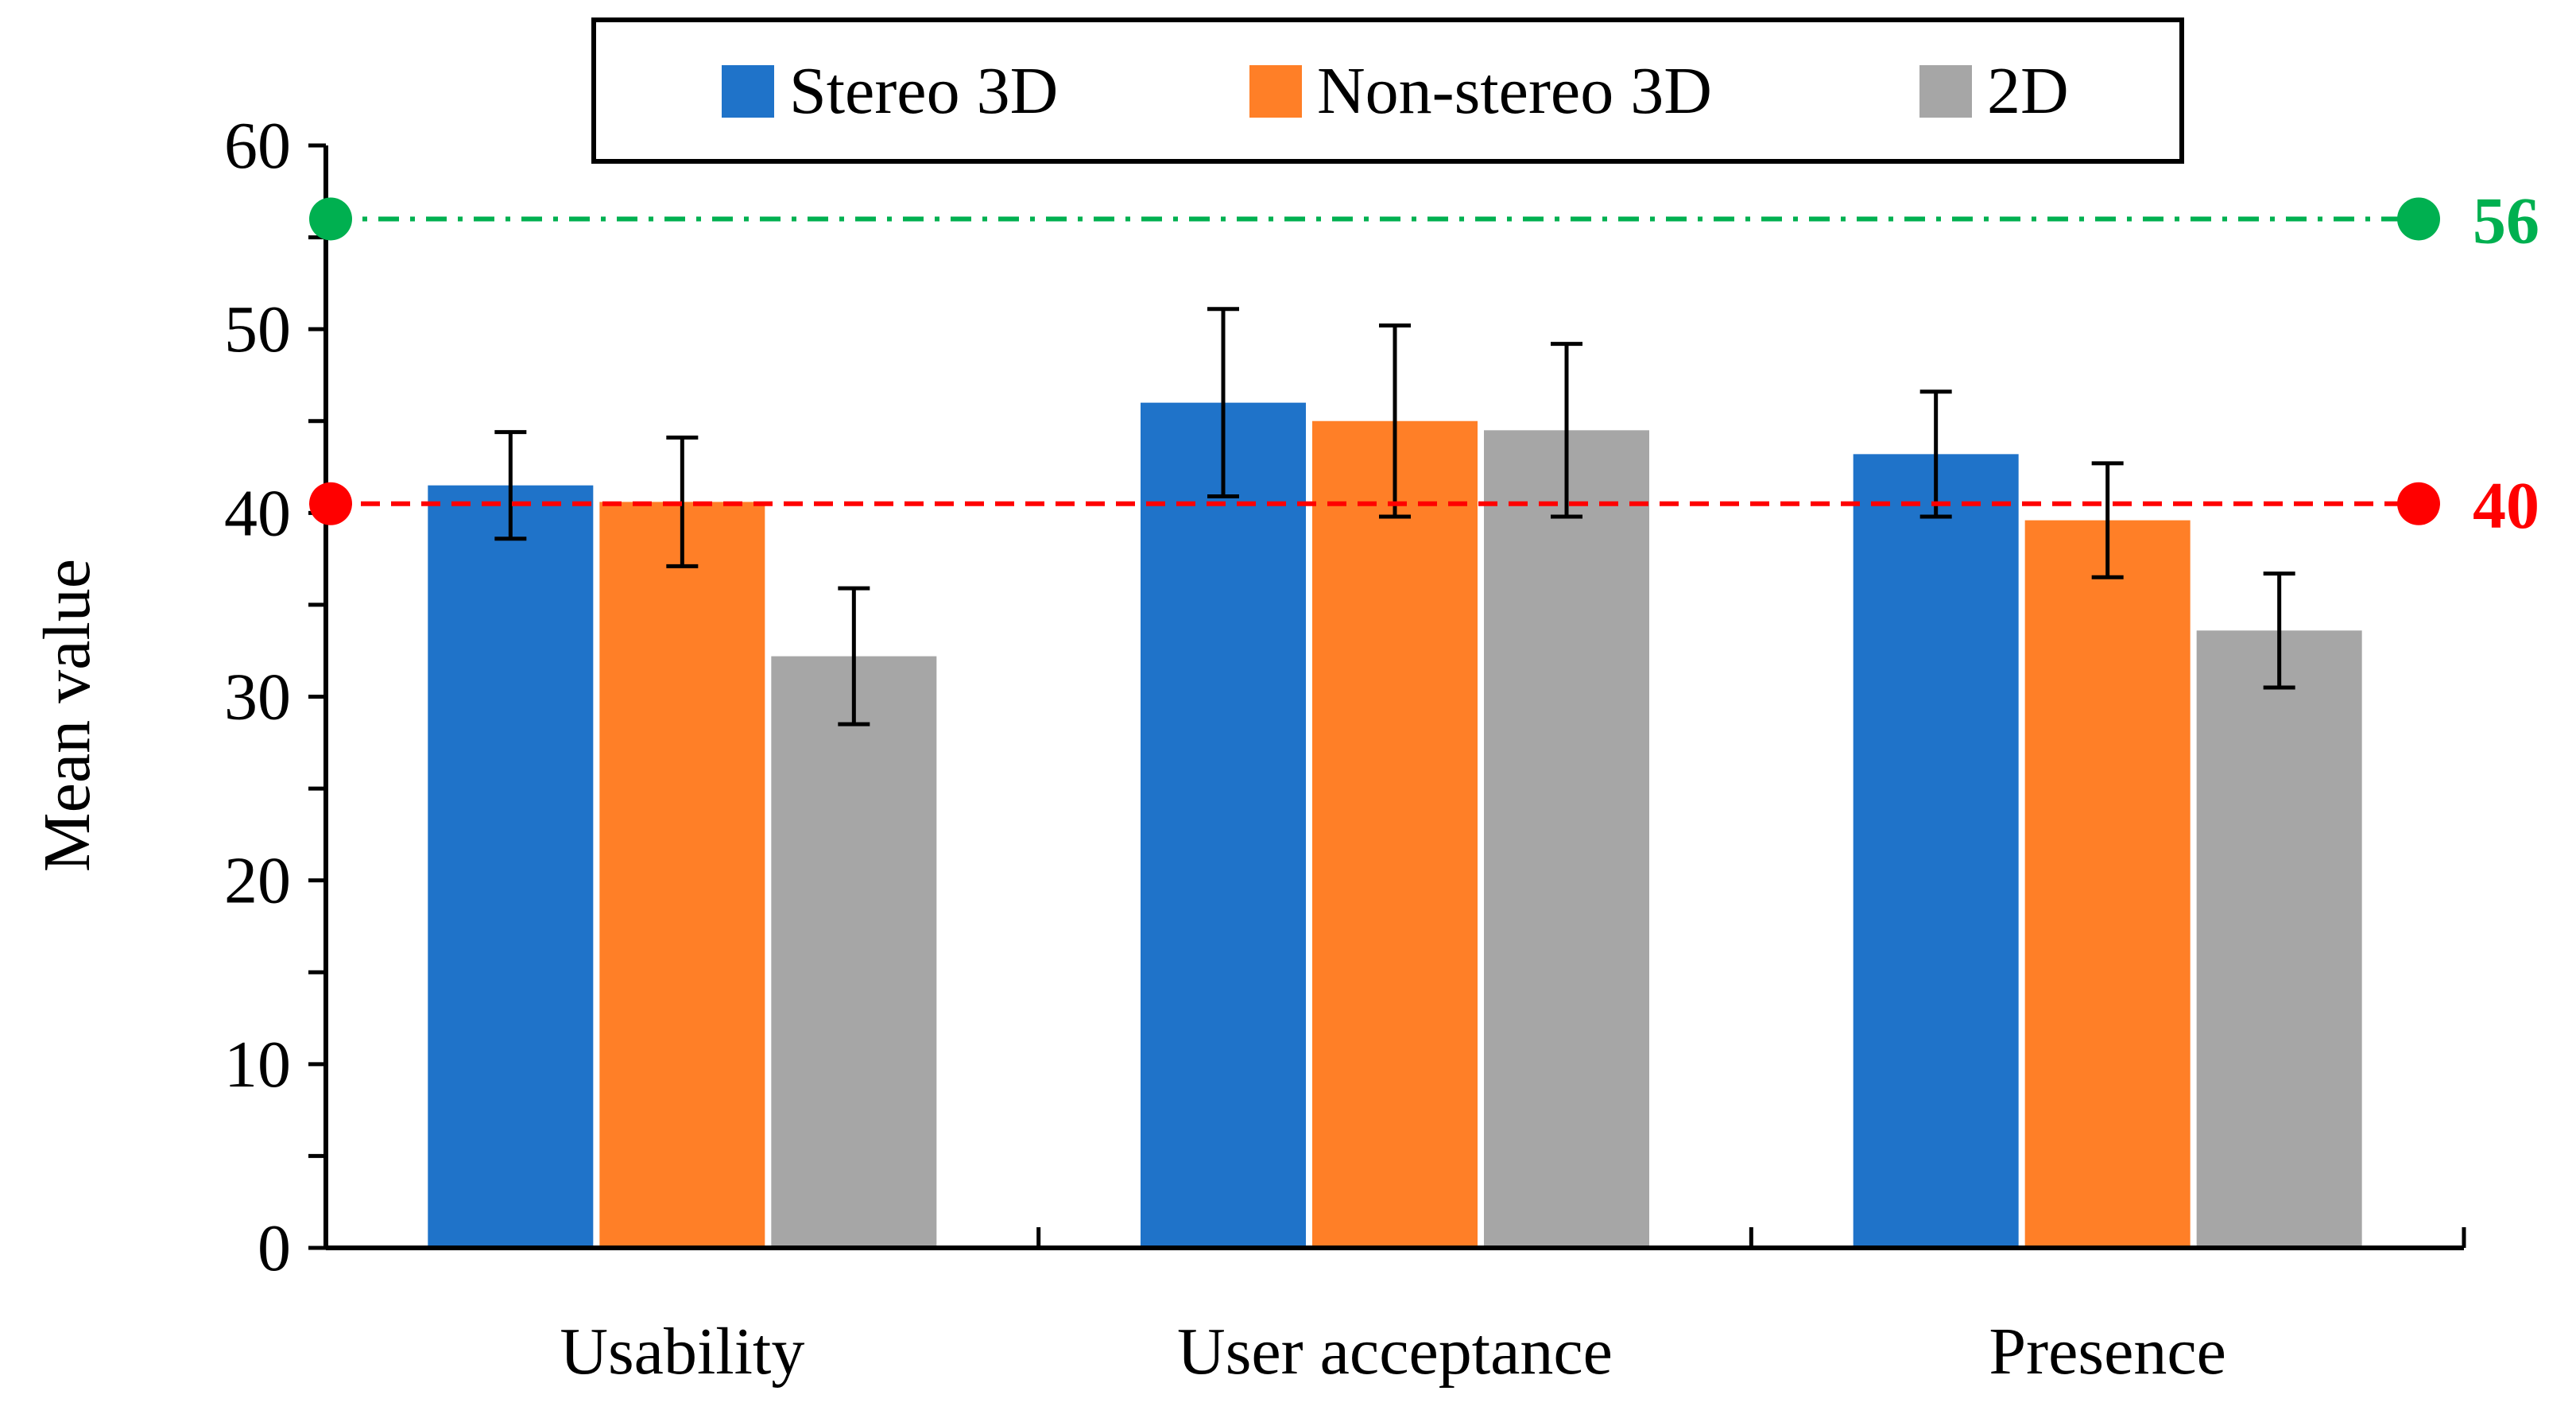 Image resolution: width=2576 pixels, height=1414 pixels. I want to click on bar-usability-stereo-3d, so click(511, 867).